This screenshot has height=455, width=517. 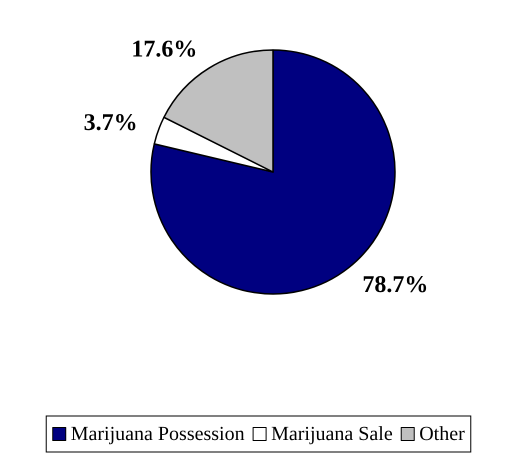 I want to click on legend-label: Other, so click(x=442, y=434).